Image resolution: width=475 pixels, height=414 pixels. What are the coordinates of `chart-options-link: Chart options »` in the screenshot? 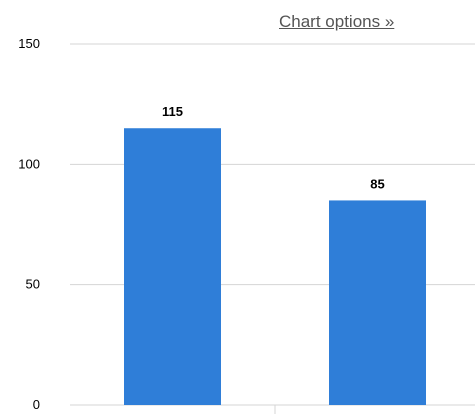 It's located at (337, 21).